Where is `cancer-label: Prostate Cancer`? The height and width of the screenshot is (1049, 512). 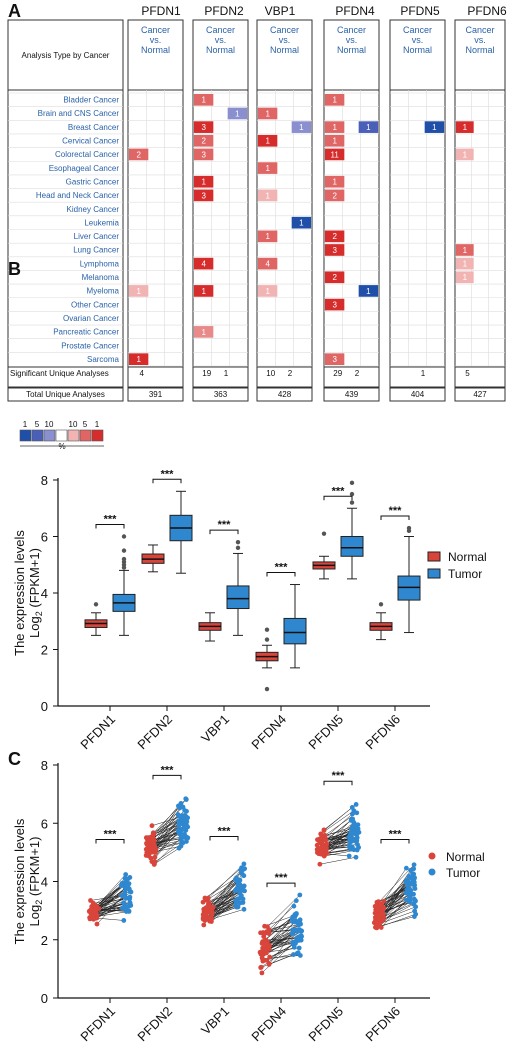 cancer-label: Prostate Cancer is located at coordinates (90, 345).